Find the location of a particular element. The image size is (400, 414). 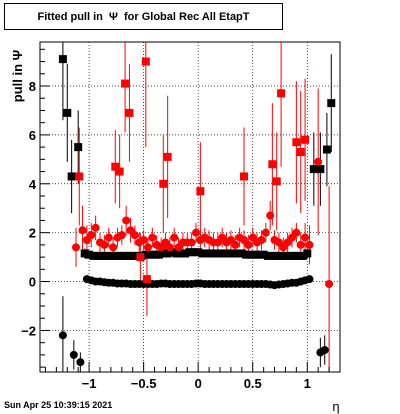

x-tick-label: 0.5 is located at coordinates (253, 383).